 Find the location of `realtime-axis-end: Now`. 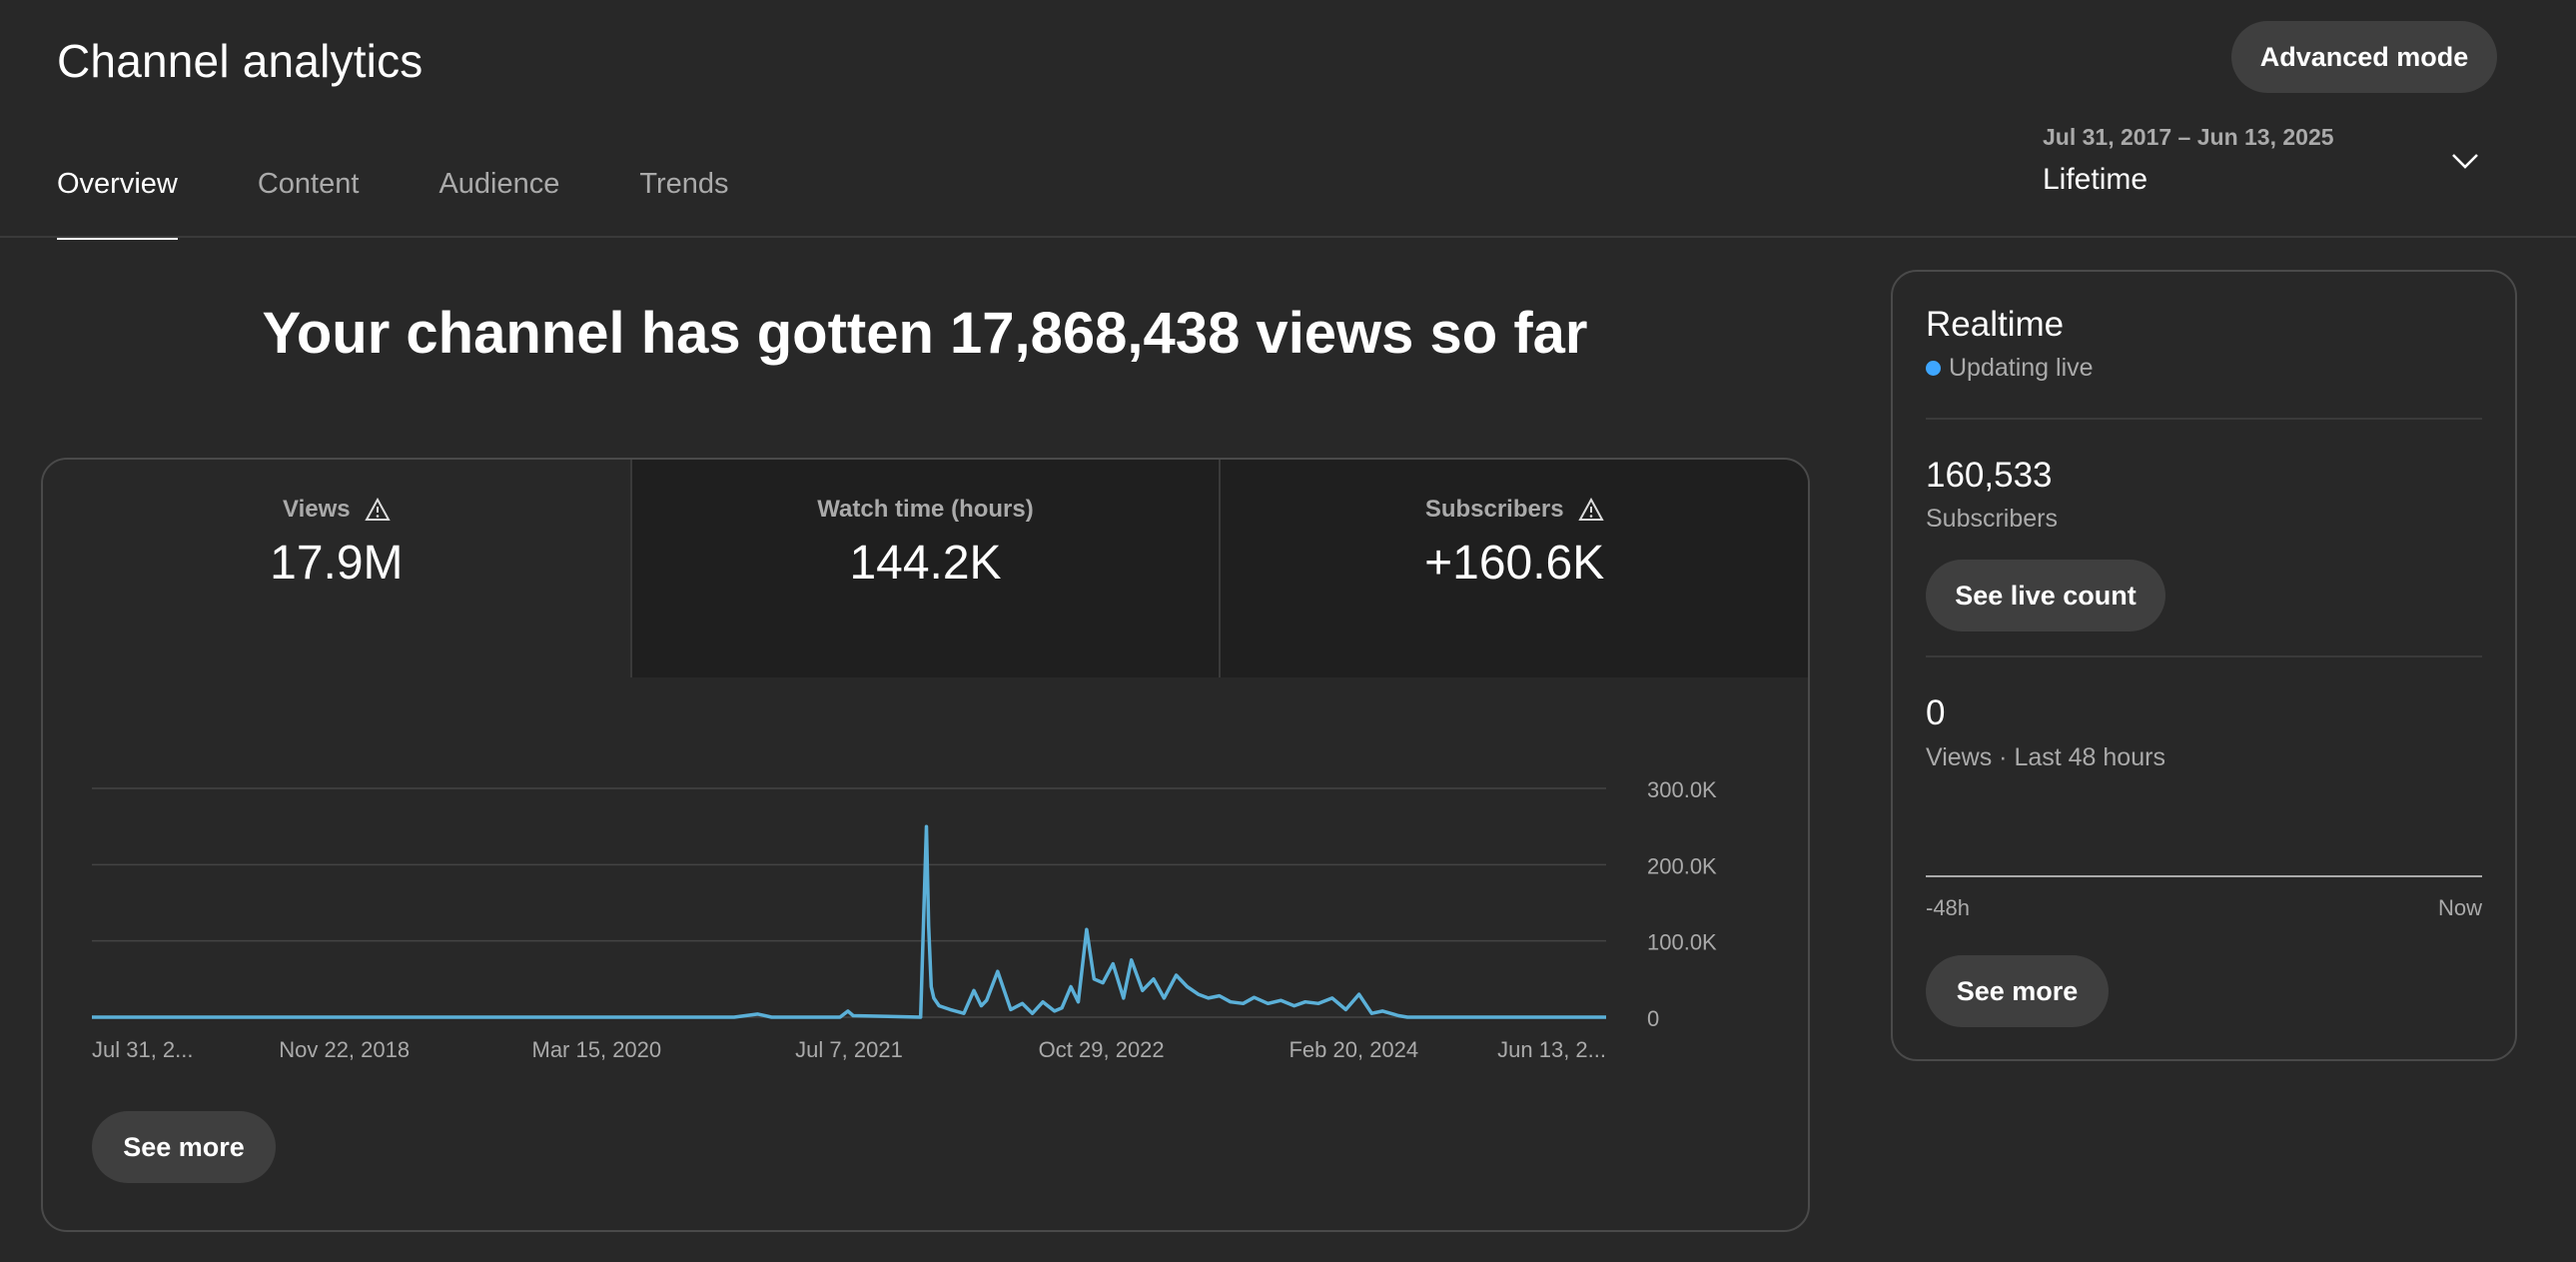

realtime-axis-end: Now is located at coordinates (2460, 907).